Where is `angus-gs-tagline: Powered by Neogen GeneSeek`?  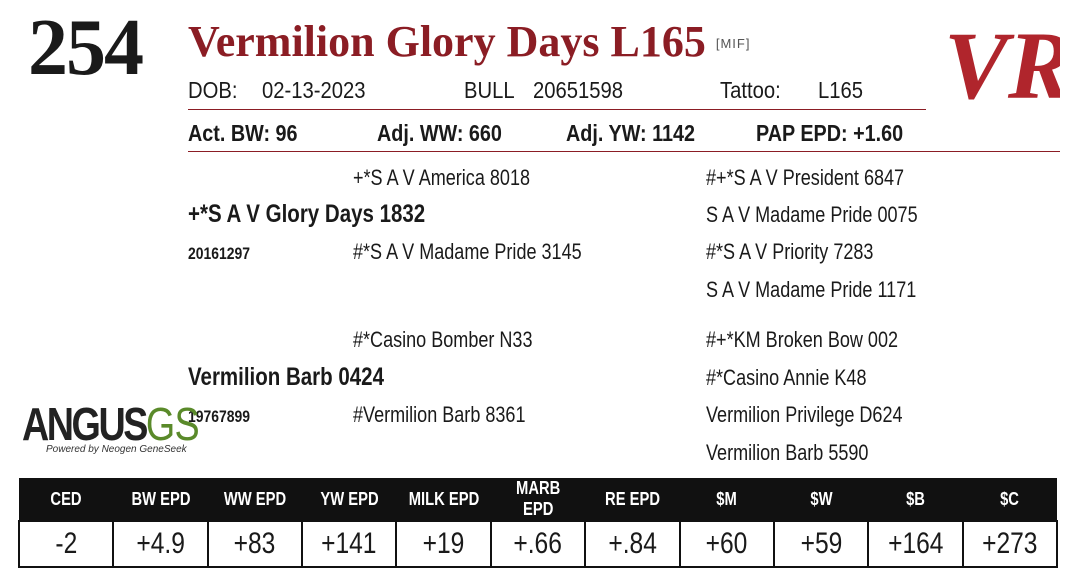
angus-gs-tagline: Powered by Neogen GeneSeek is located at coordinates (116, 449).